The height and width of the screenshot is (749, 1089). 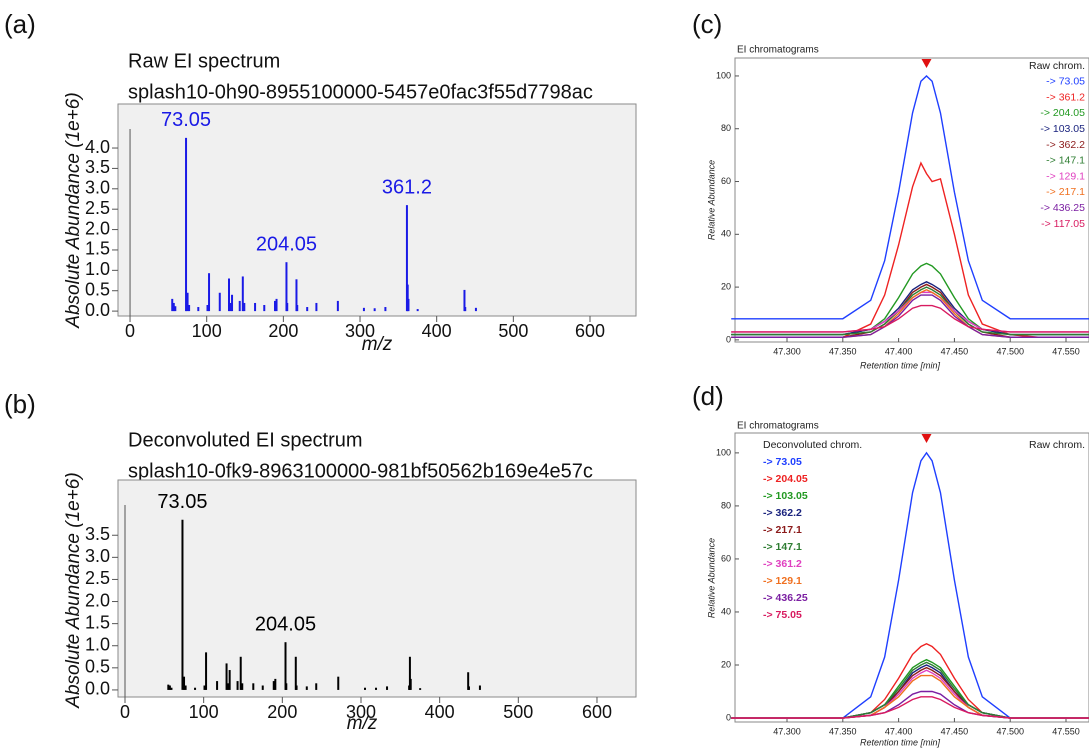 What do you see at coordinates (708, 396) in the screenshot?
I see `panel-label: (d)` at bounding box center [708, 396].